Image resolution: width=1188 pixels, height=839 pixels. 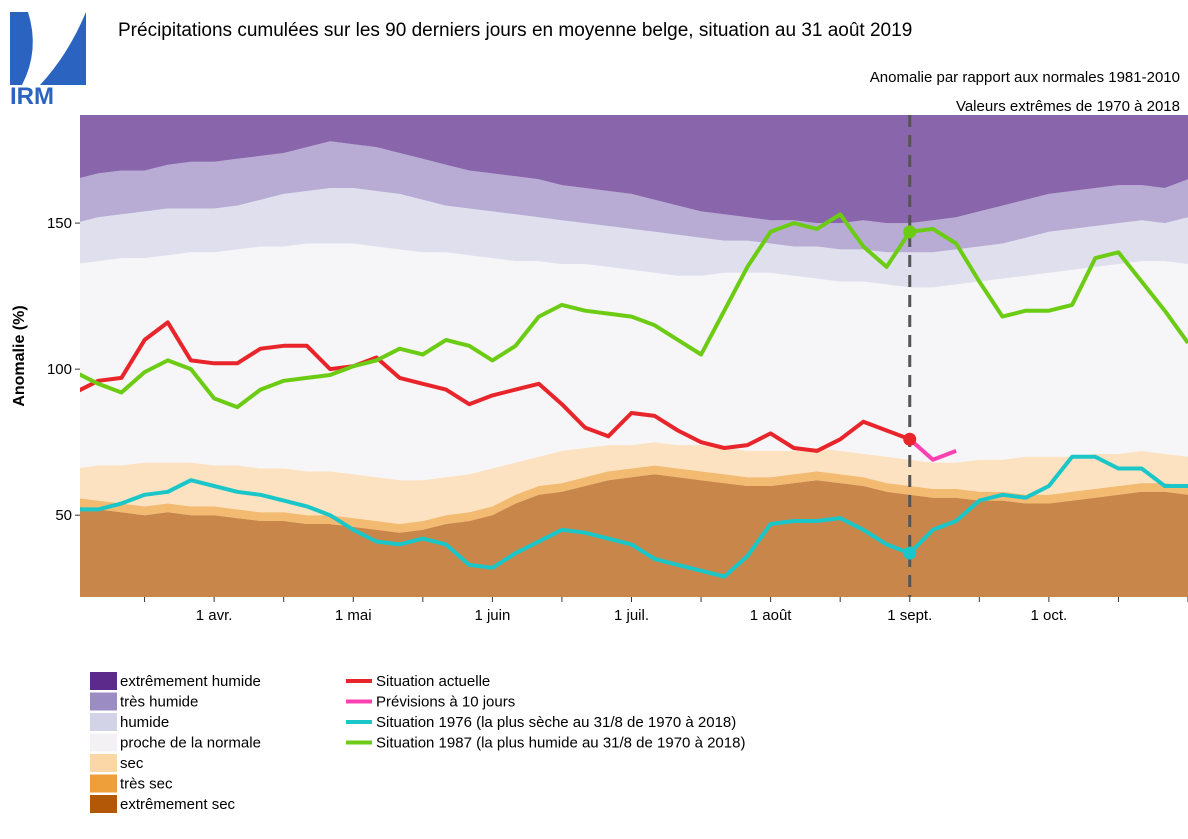 What do you see at coordinates (59, 369) in the screenshot?
I see `y-tick-label: 100` at bounding box center [59, 369].